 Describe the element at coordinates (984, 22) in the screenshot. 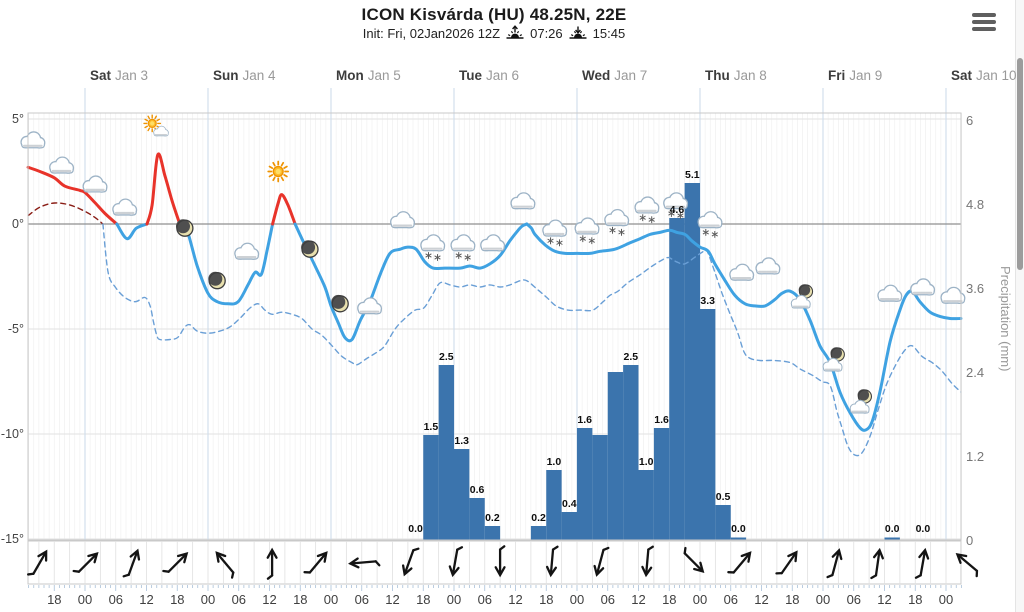

I see `hamburger-menu-icon` at that location.